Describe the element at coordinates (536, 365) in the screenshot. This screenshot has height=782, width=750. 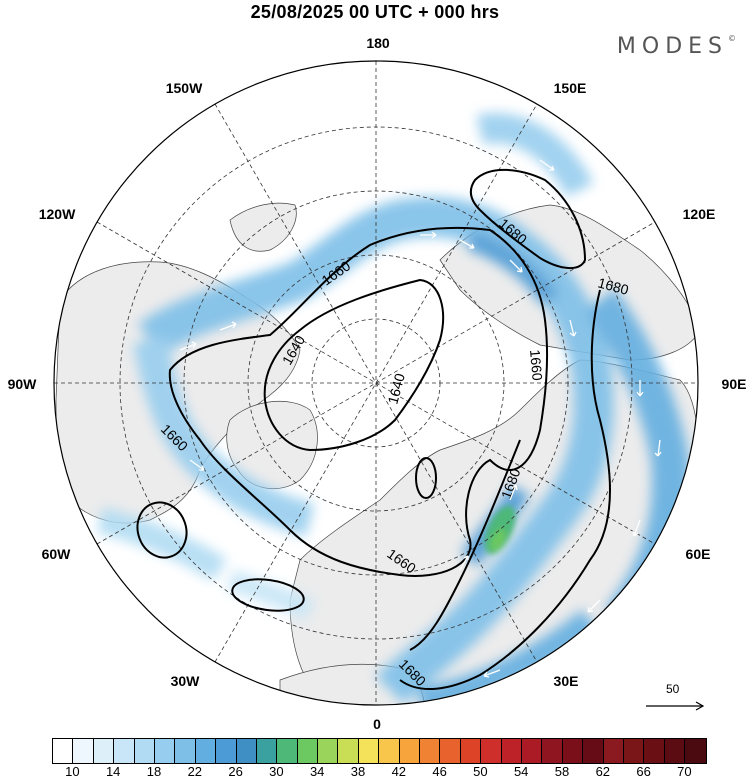
I see `contour-label: 1660` at that location.